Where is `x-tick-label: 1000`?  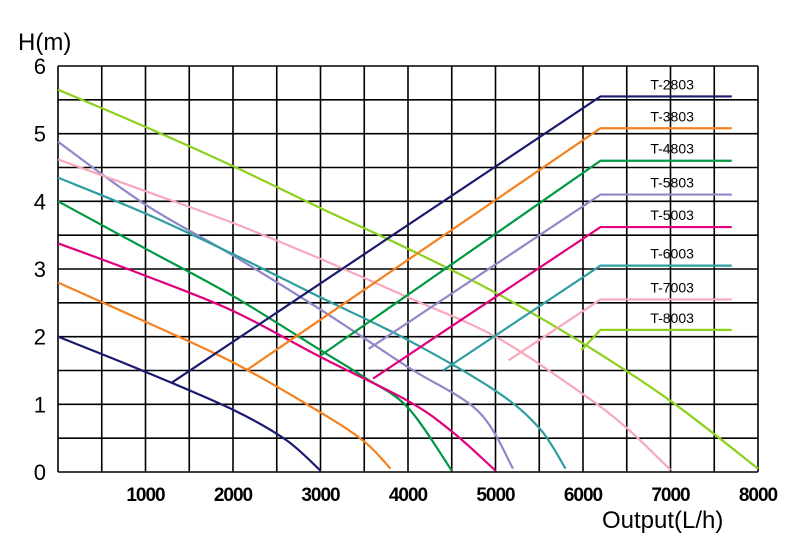 x-tick-label: 1000 is located at coordinates (145, 495).